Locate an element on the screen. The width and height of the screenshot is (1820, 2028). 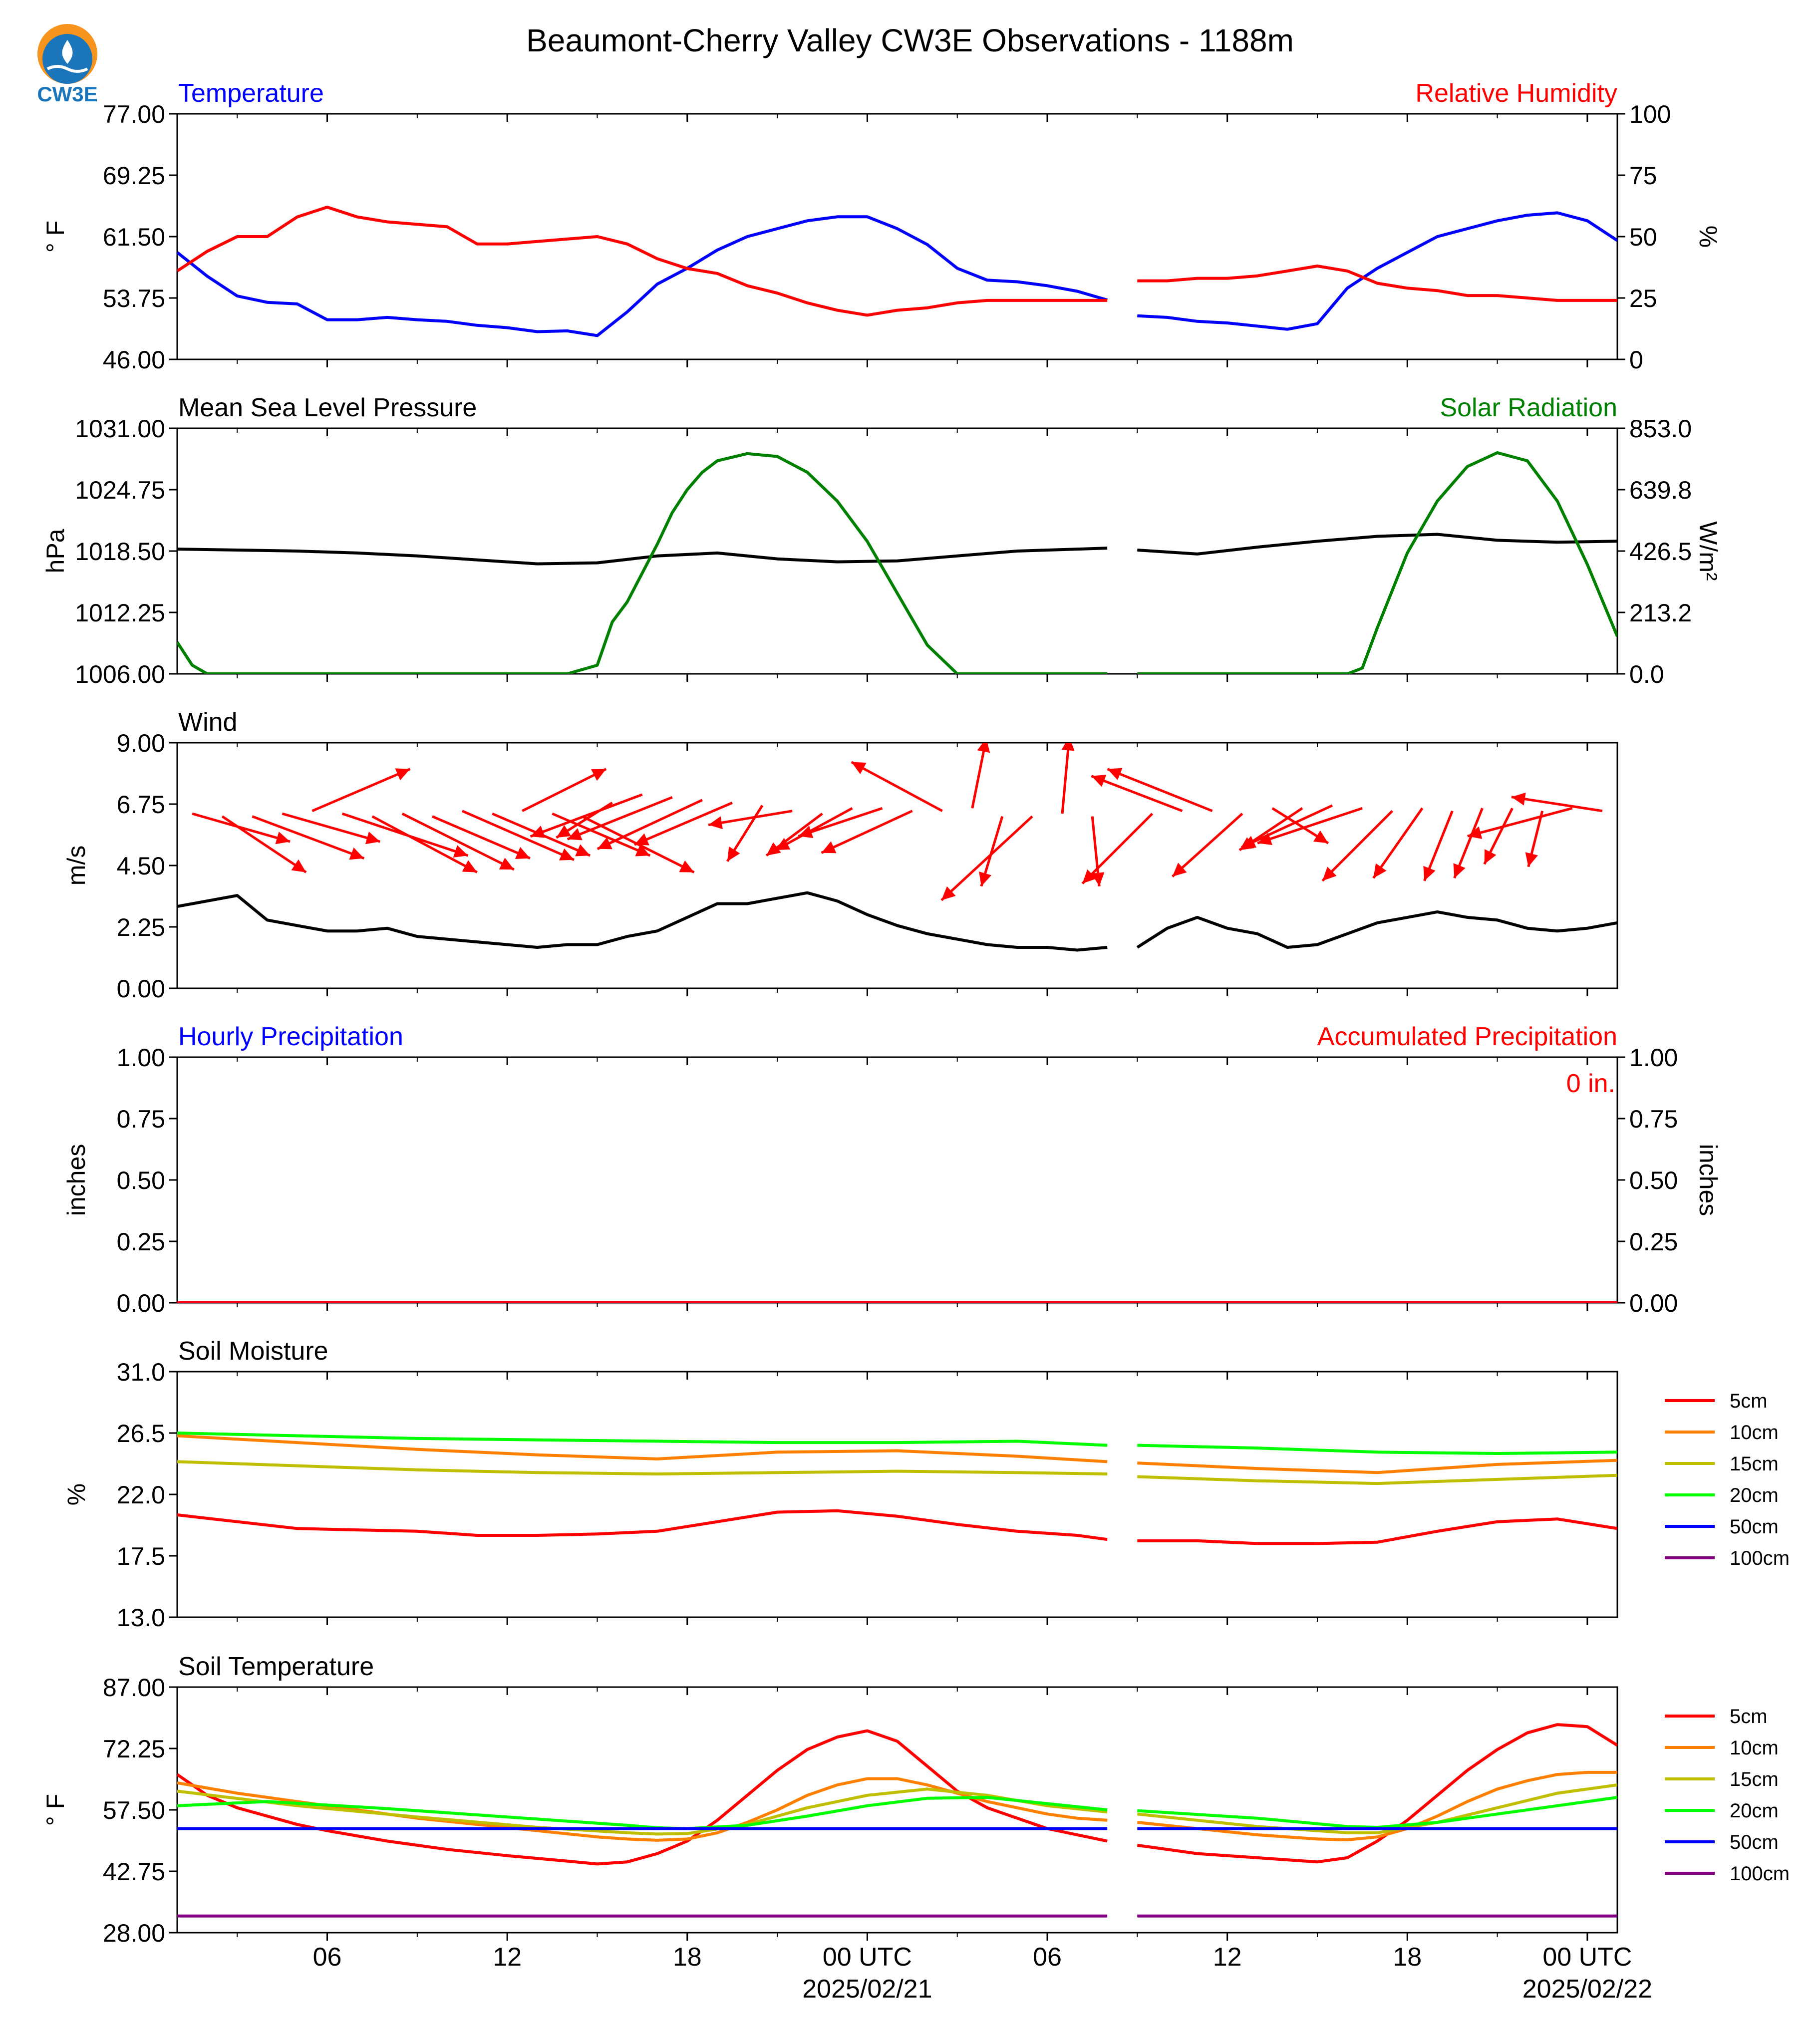
x-date-label: 2025/02/21 is located at coordinates (867, 1989).